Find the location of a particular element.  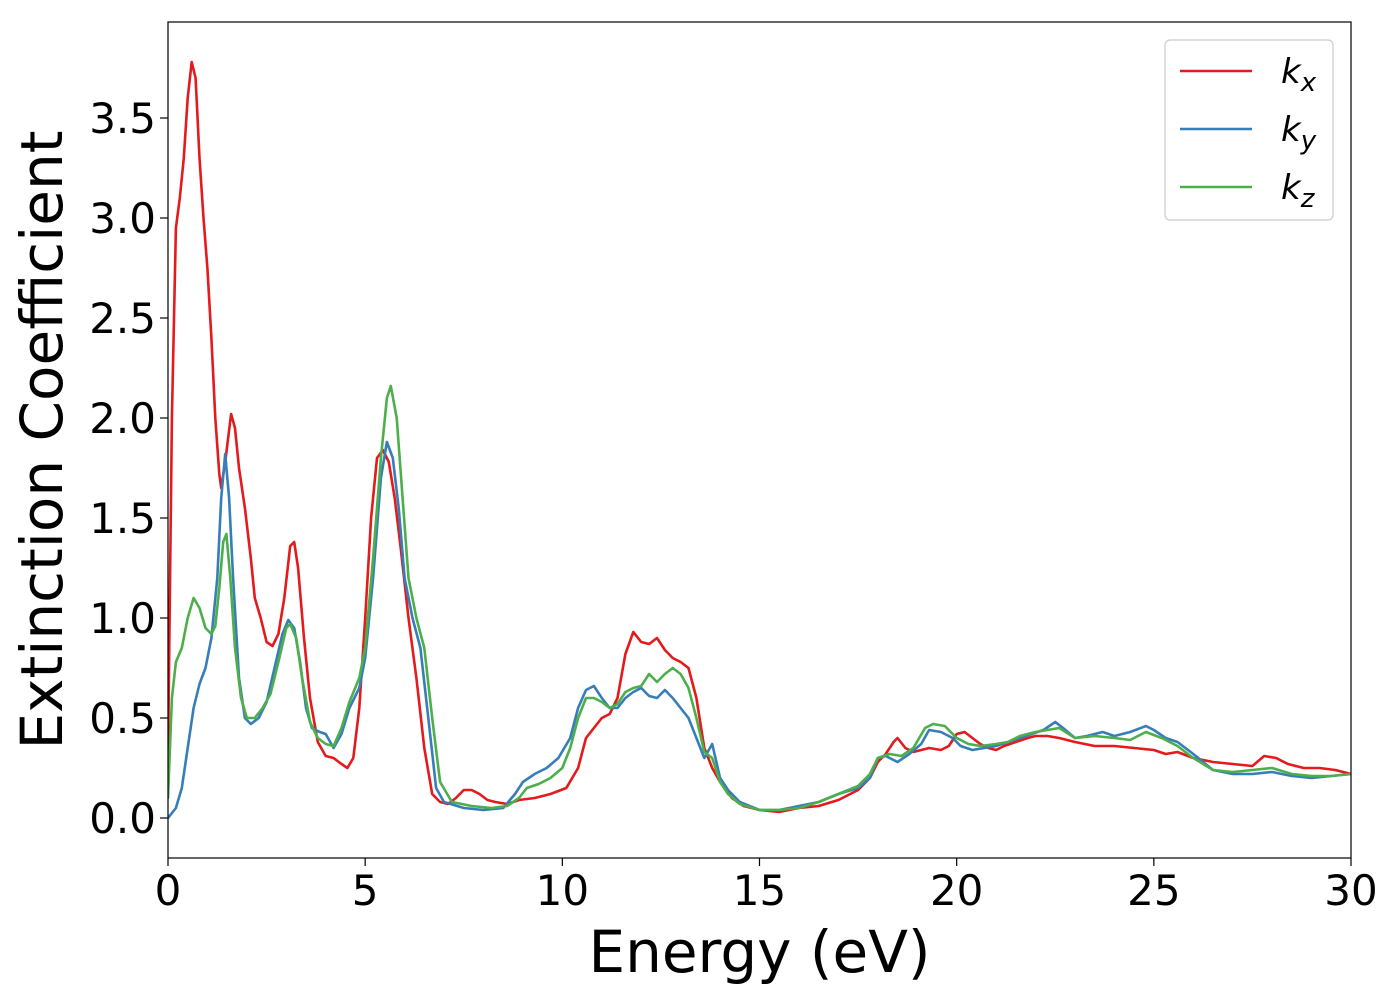

y-tick-label: 1.5 is located at coordinates (122, 518).